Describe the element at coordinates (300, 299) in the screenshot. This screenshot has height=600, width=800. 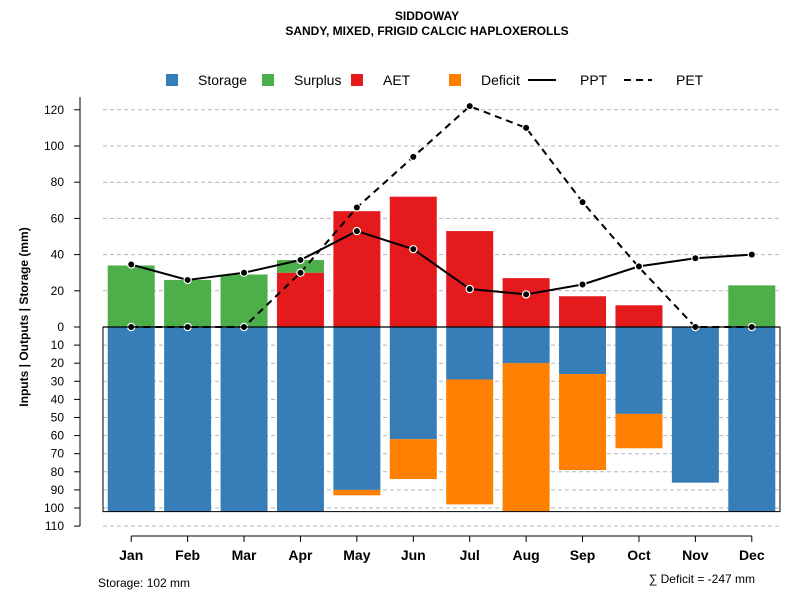
I see `aet-bar-apr` at that location.